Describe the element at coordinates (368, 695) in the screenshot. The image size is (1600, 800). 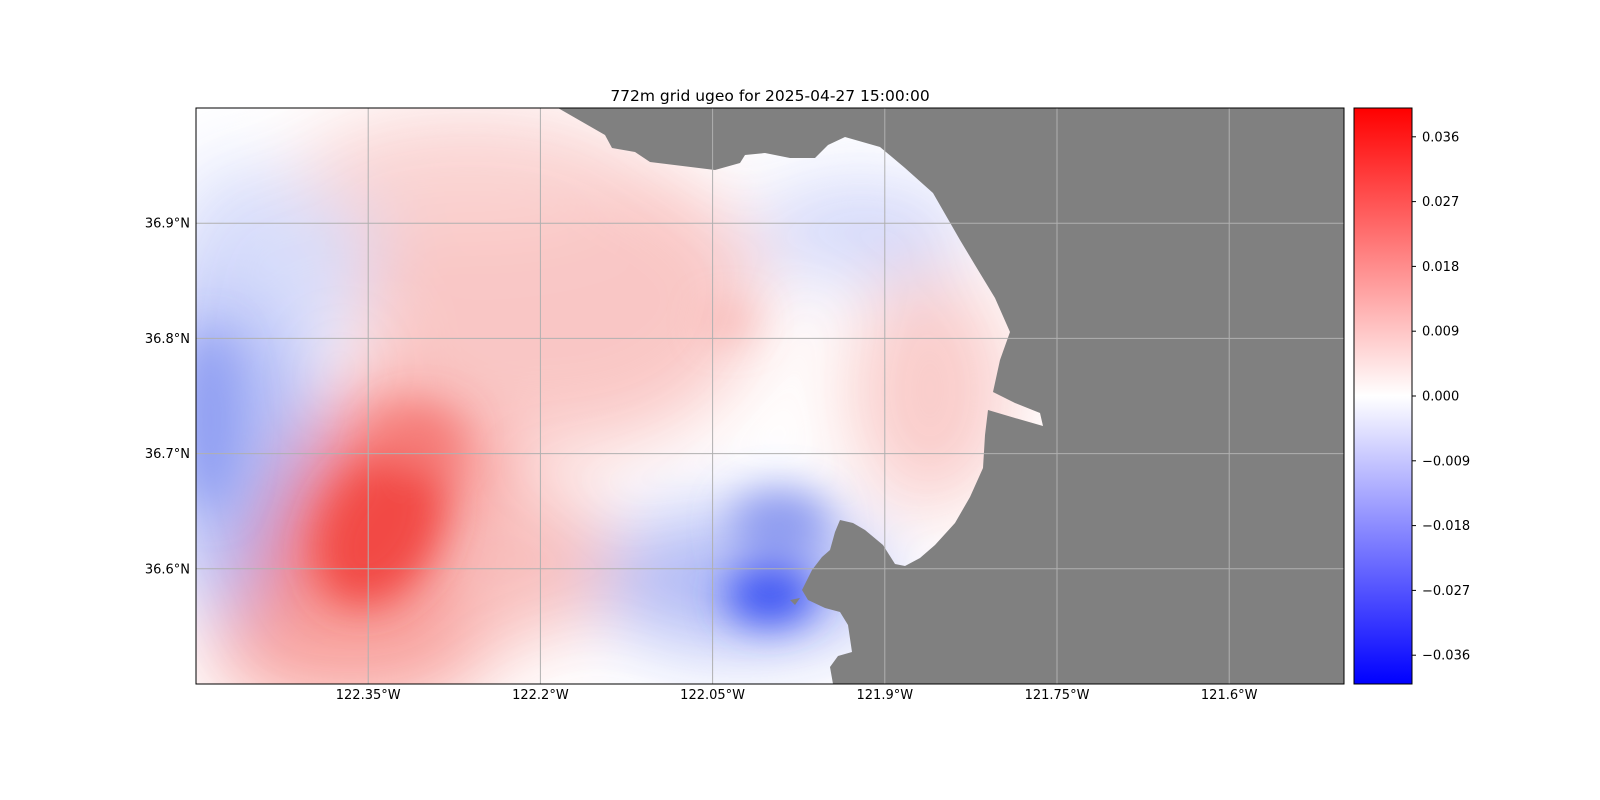
I see `lon-tick-label: 122.35°W` at that location.